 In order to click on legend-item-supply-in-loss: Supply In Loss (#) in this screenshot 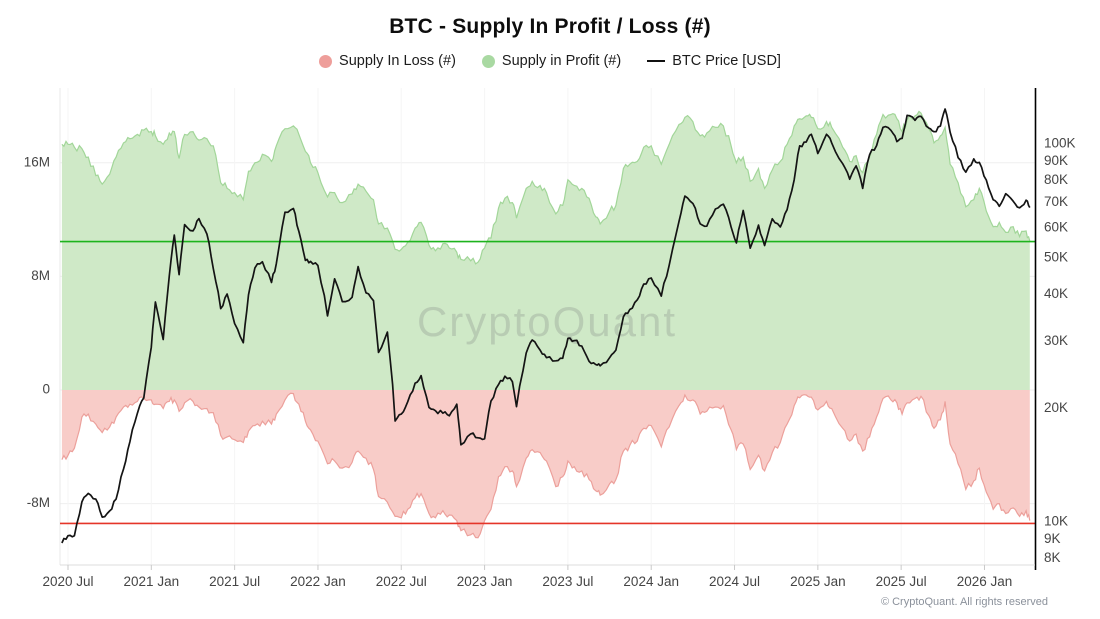, I will do `click(387, 61)`.